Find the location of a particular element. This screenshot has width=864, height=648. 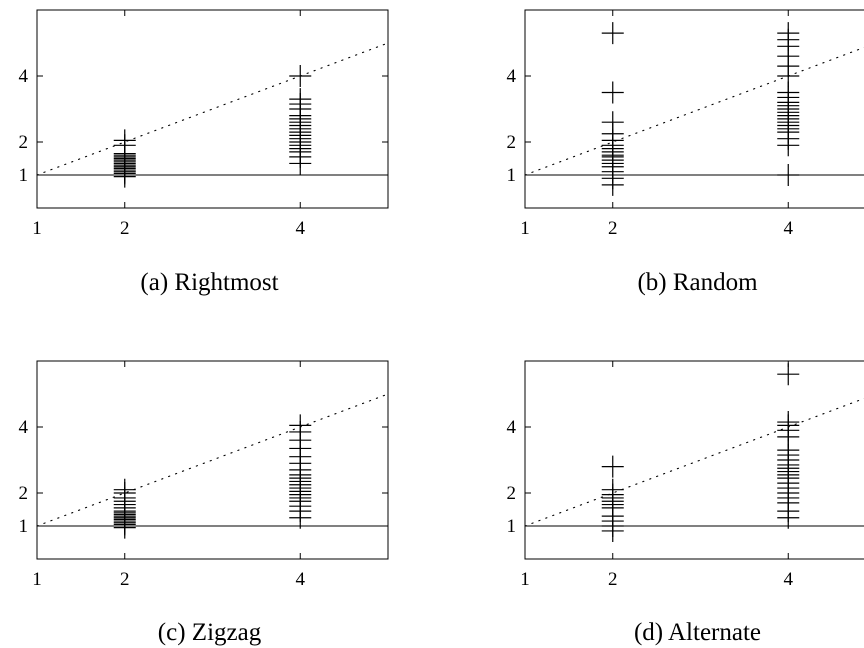

panel-caption: (c) Zigzag is located at coordinates (210, 632).